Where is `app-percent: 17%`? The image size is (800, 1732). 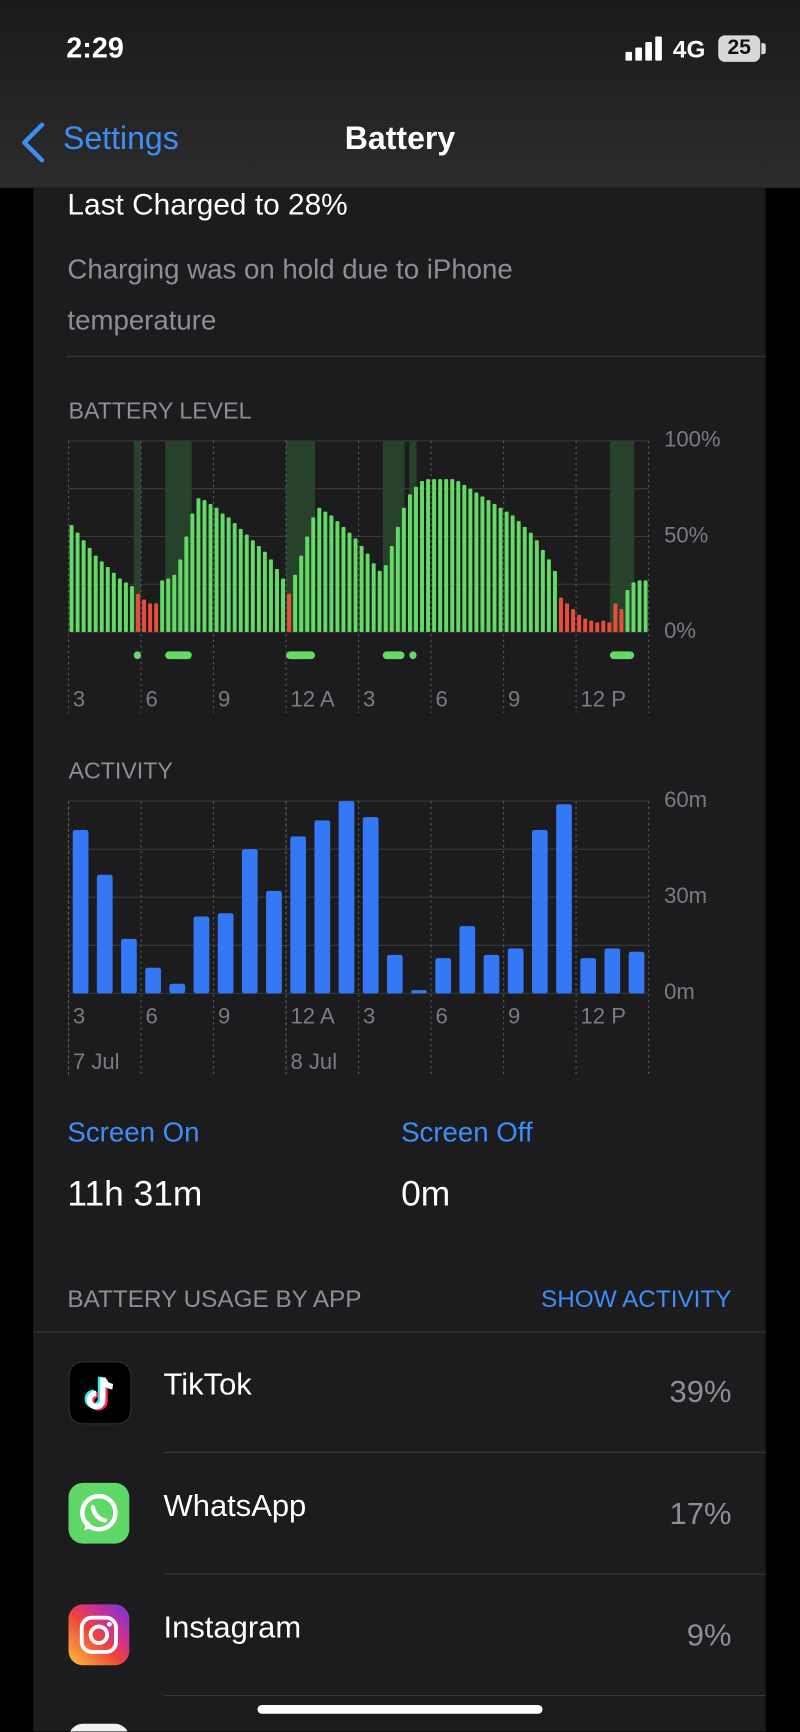
app-percent: 17% is located at coordinates (700, 1513).